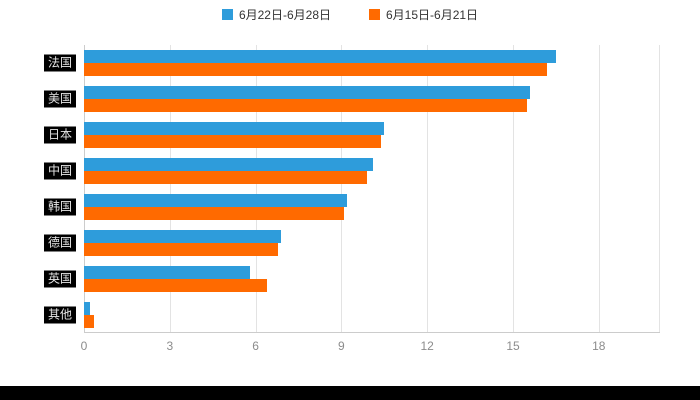 The height and width of the screenshot is (400, 700). Describe the element at coordinates (59, 171) in the screenshot. I see `y-axis-label-中国: 中国` at that location.